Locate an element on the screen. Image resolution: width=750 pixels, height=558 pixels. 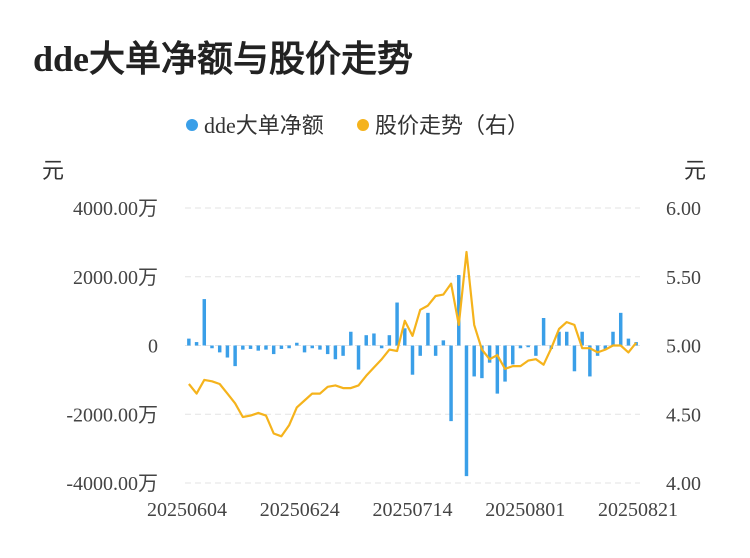
left-axis-ticks: 4000.00万 2000.00万 0 -2000.00万 -4000.00万 is located at coordinates (112, 346).